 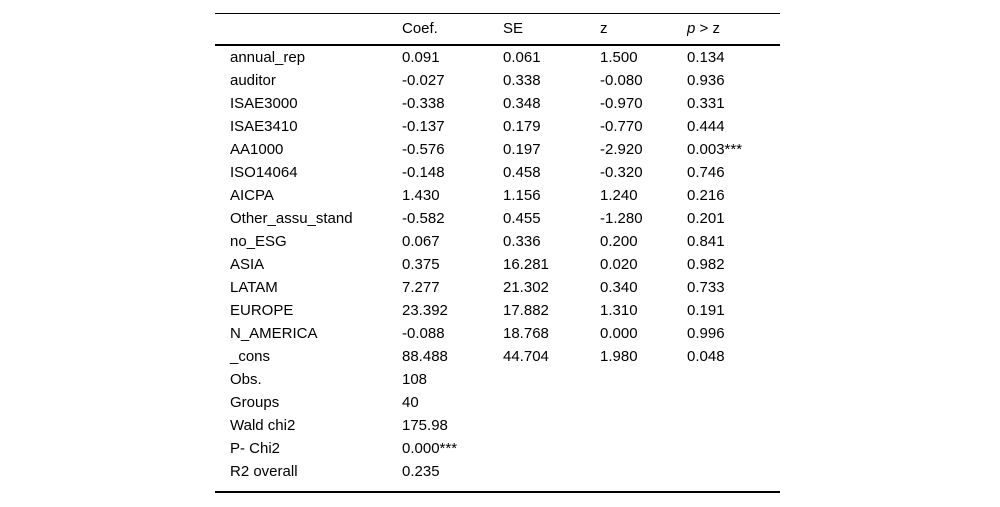 I want to click on table-row: ISO14064 -0.148 0.458 -0.320 0.746, so click(x=497, y=172).